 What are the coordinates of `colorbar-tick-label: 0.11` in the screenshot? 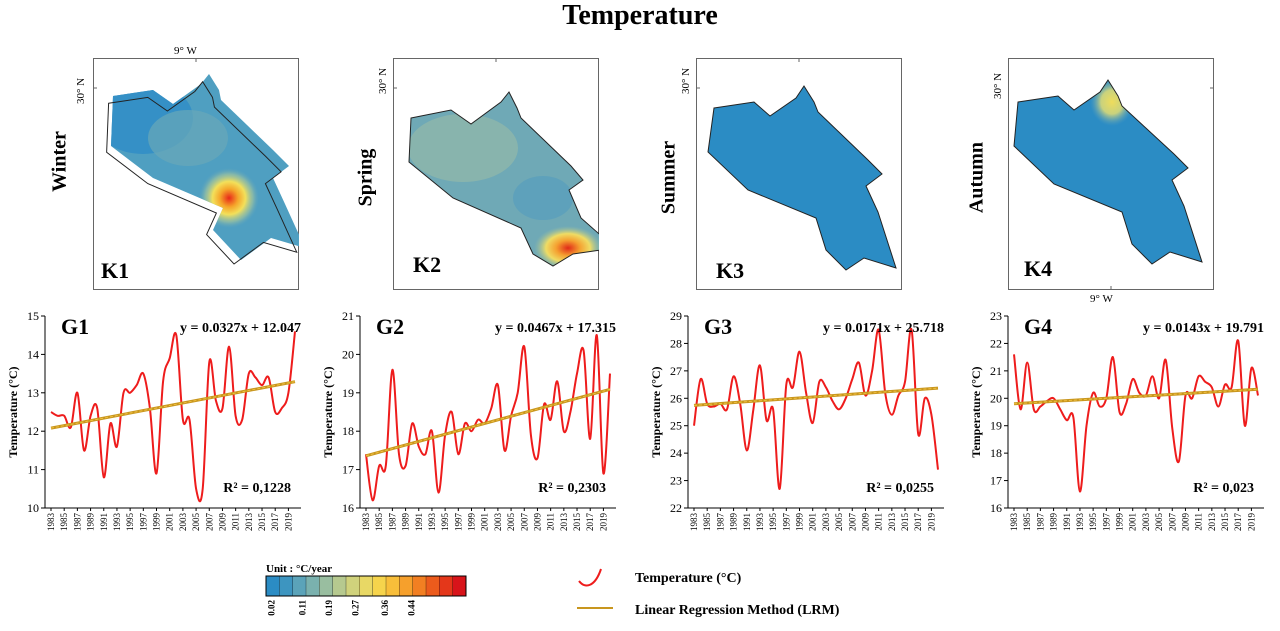 It's located at (302, 608).